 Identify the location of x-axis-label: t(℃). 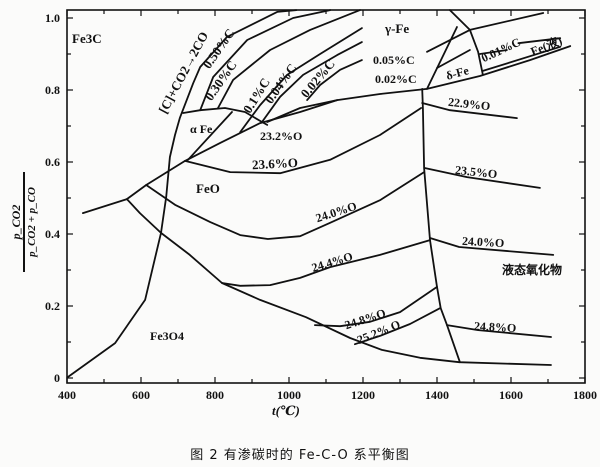
(286, 410).